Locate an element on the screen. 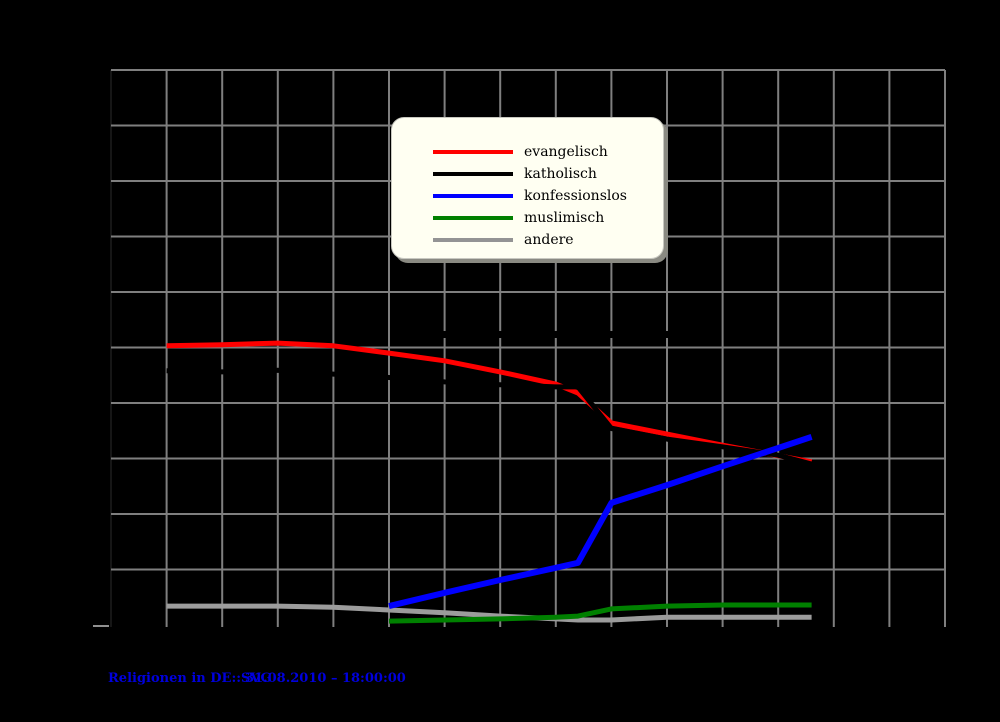 The image size is (1000, 722). legend-item-andere: andere is located at coordinates (527, 240).